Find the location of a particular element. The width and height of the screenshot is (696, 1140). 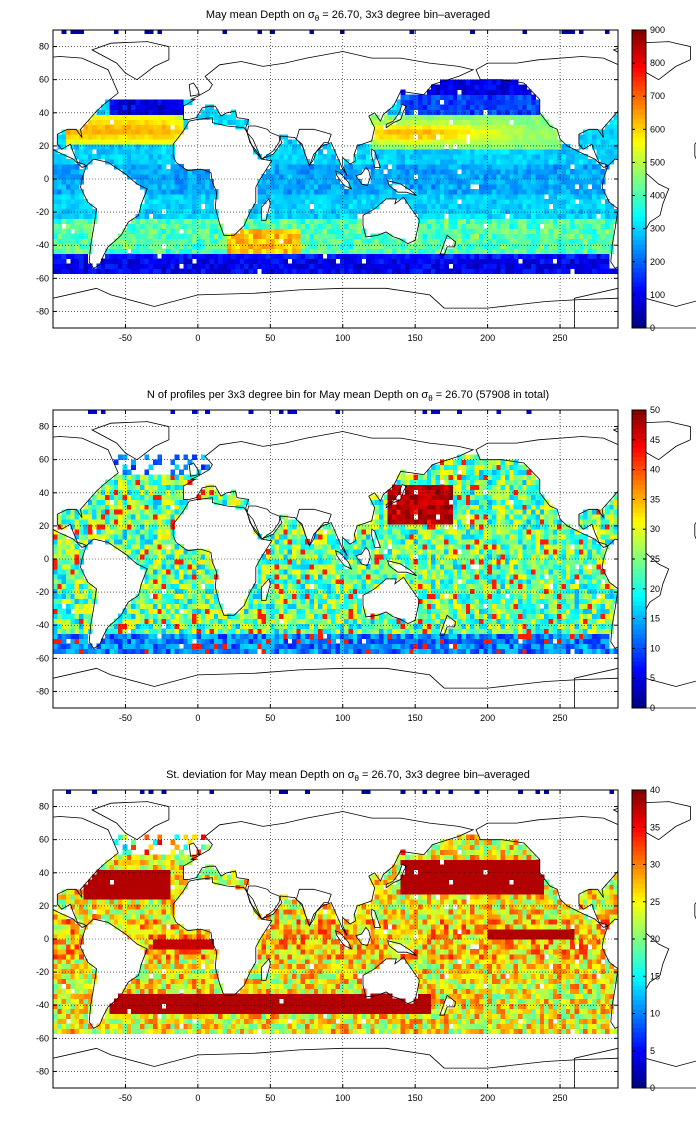

colorbar-tick-label: 900 is located at coordinates (657, 30).